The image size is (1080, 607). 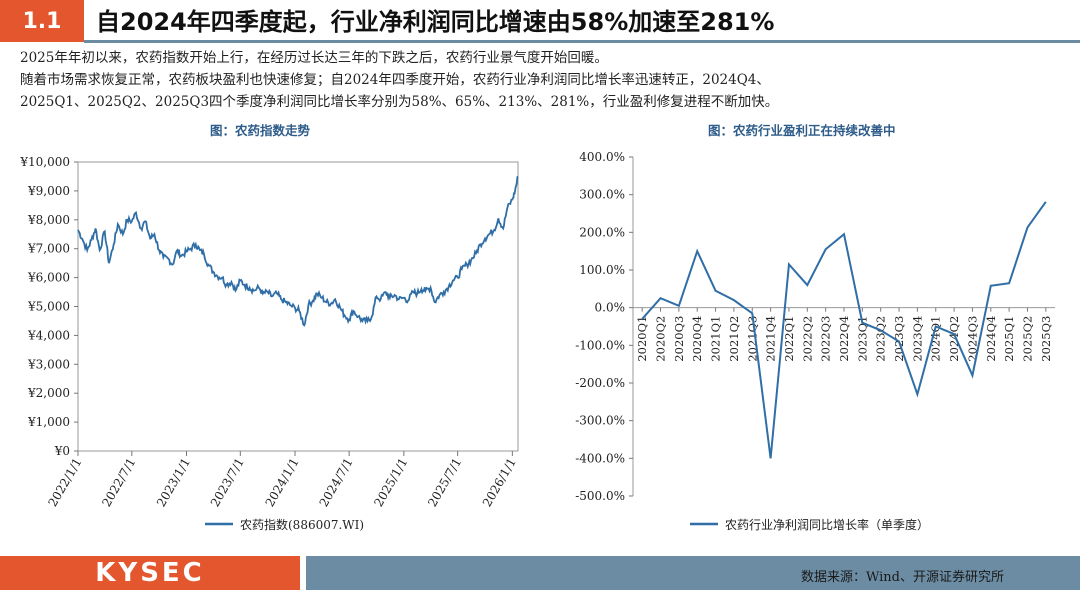 I want to click on index-series-line, so click(x=298, y=251).